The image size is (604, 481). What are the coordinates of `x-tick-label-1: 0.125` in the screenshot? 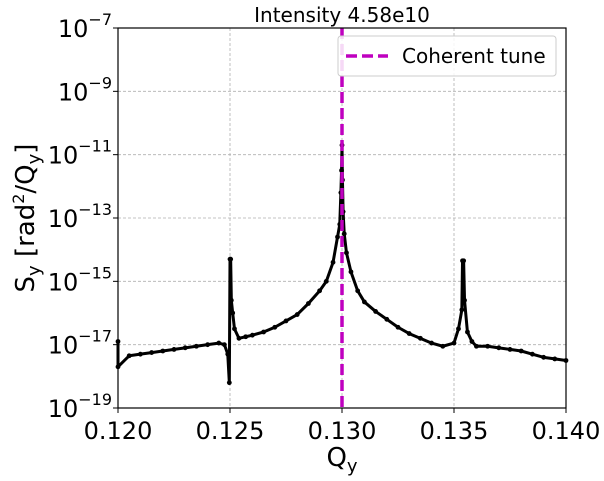 It's located at (230, 431).